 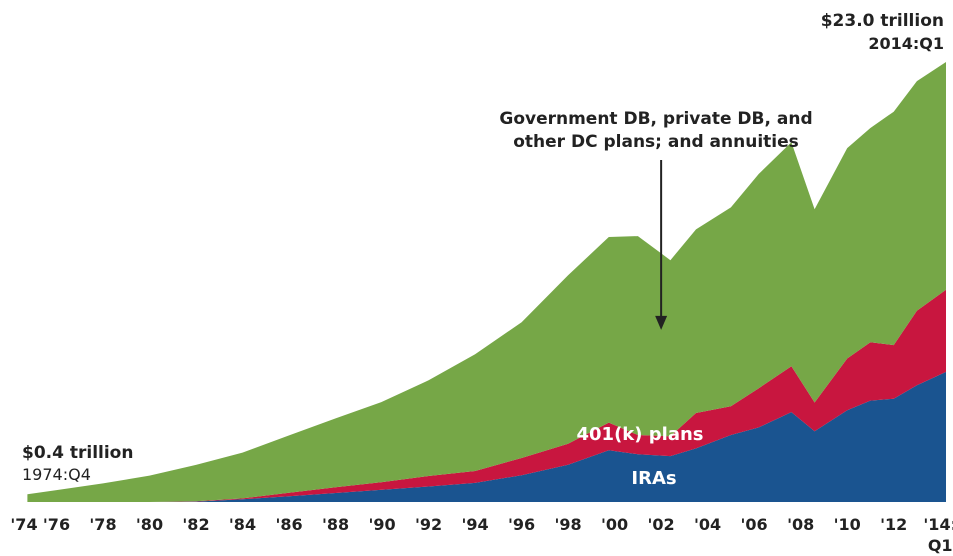 I want to click on x-tick-label: '06, so click(x=754, y=524).